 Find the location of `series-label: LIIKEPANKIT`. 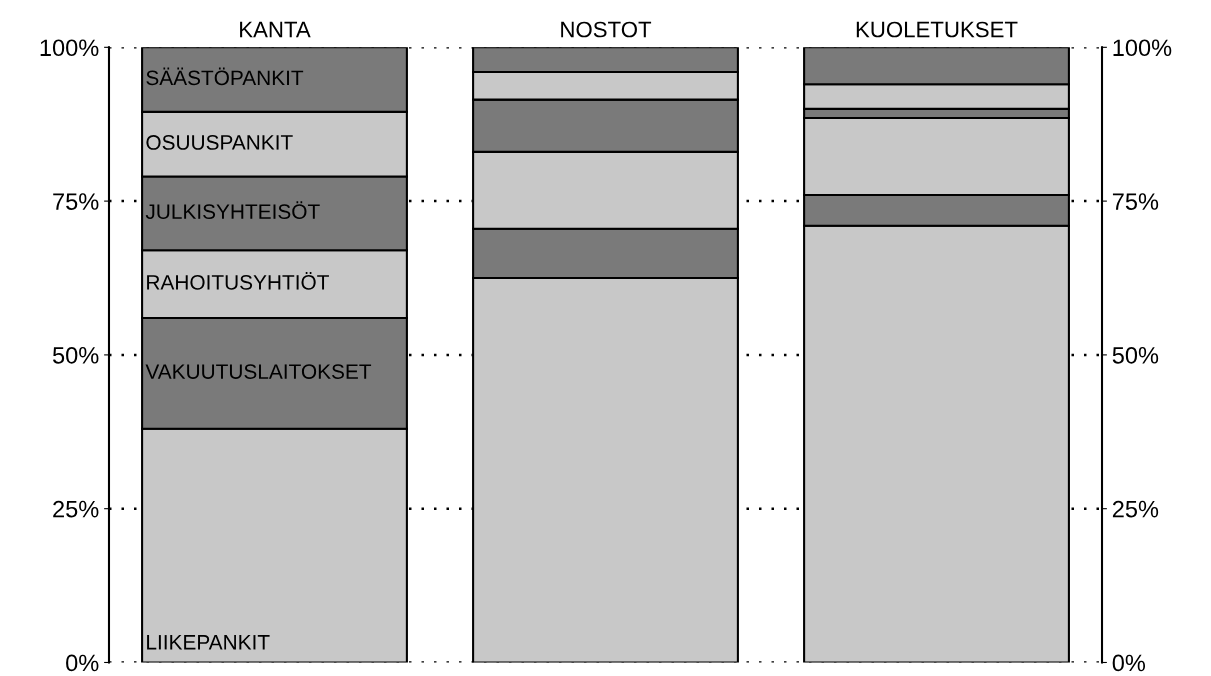

series-label: LIIKEPANKIT is located at coordinates (208, 642).